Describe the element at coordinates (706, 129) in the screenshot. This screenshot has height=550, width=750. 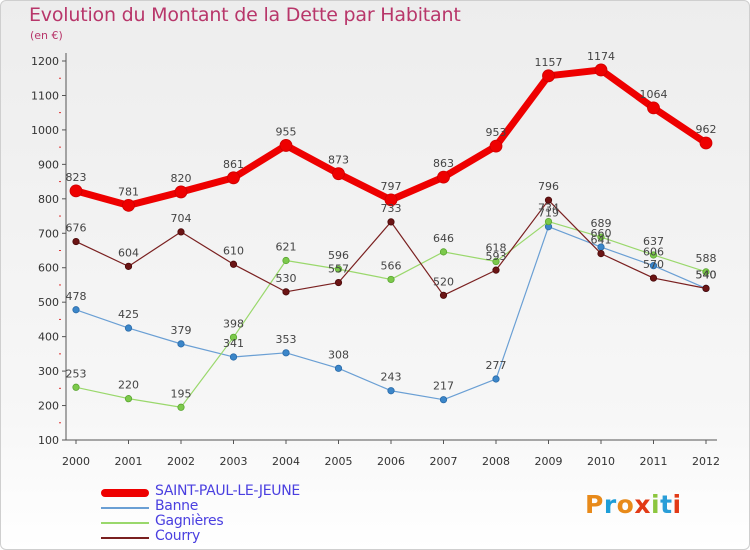
I see `data-label-saint-paul-le-jeune: 962` at that location.